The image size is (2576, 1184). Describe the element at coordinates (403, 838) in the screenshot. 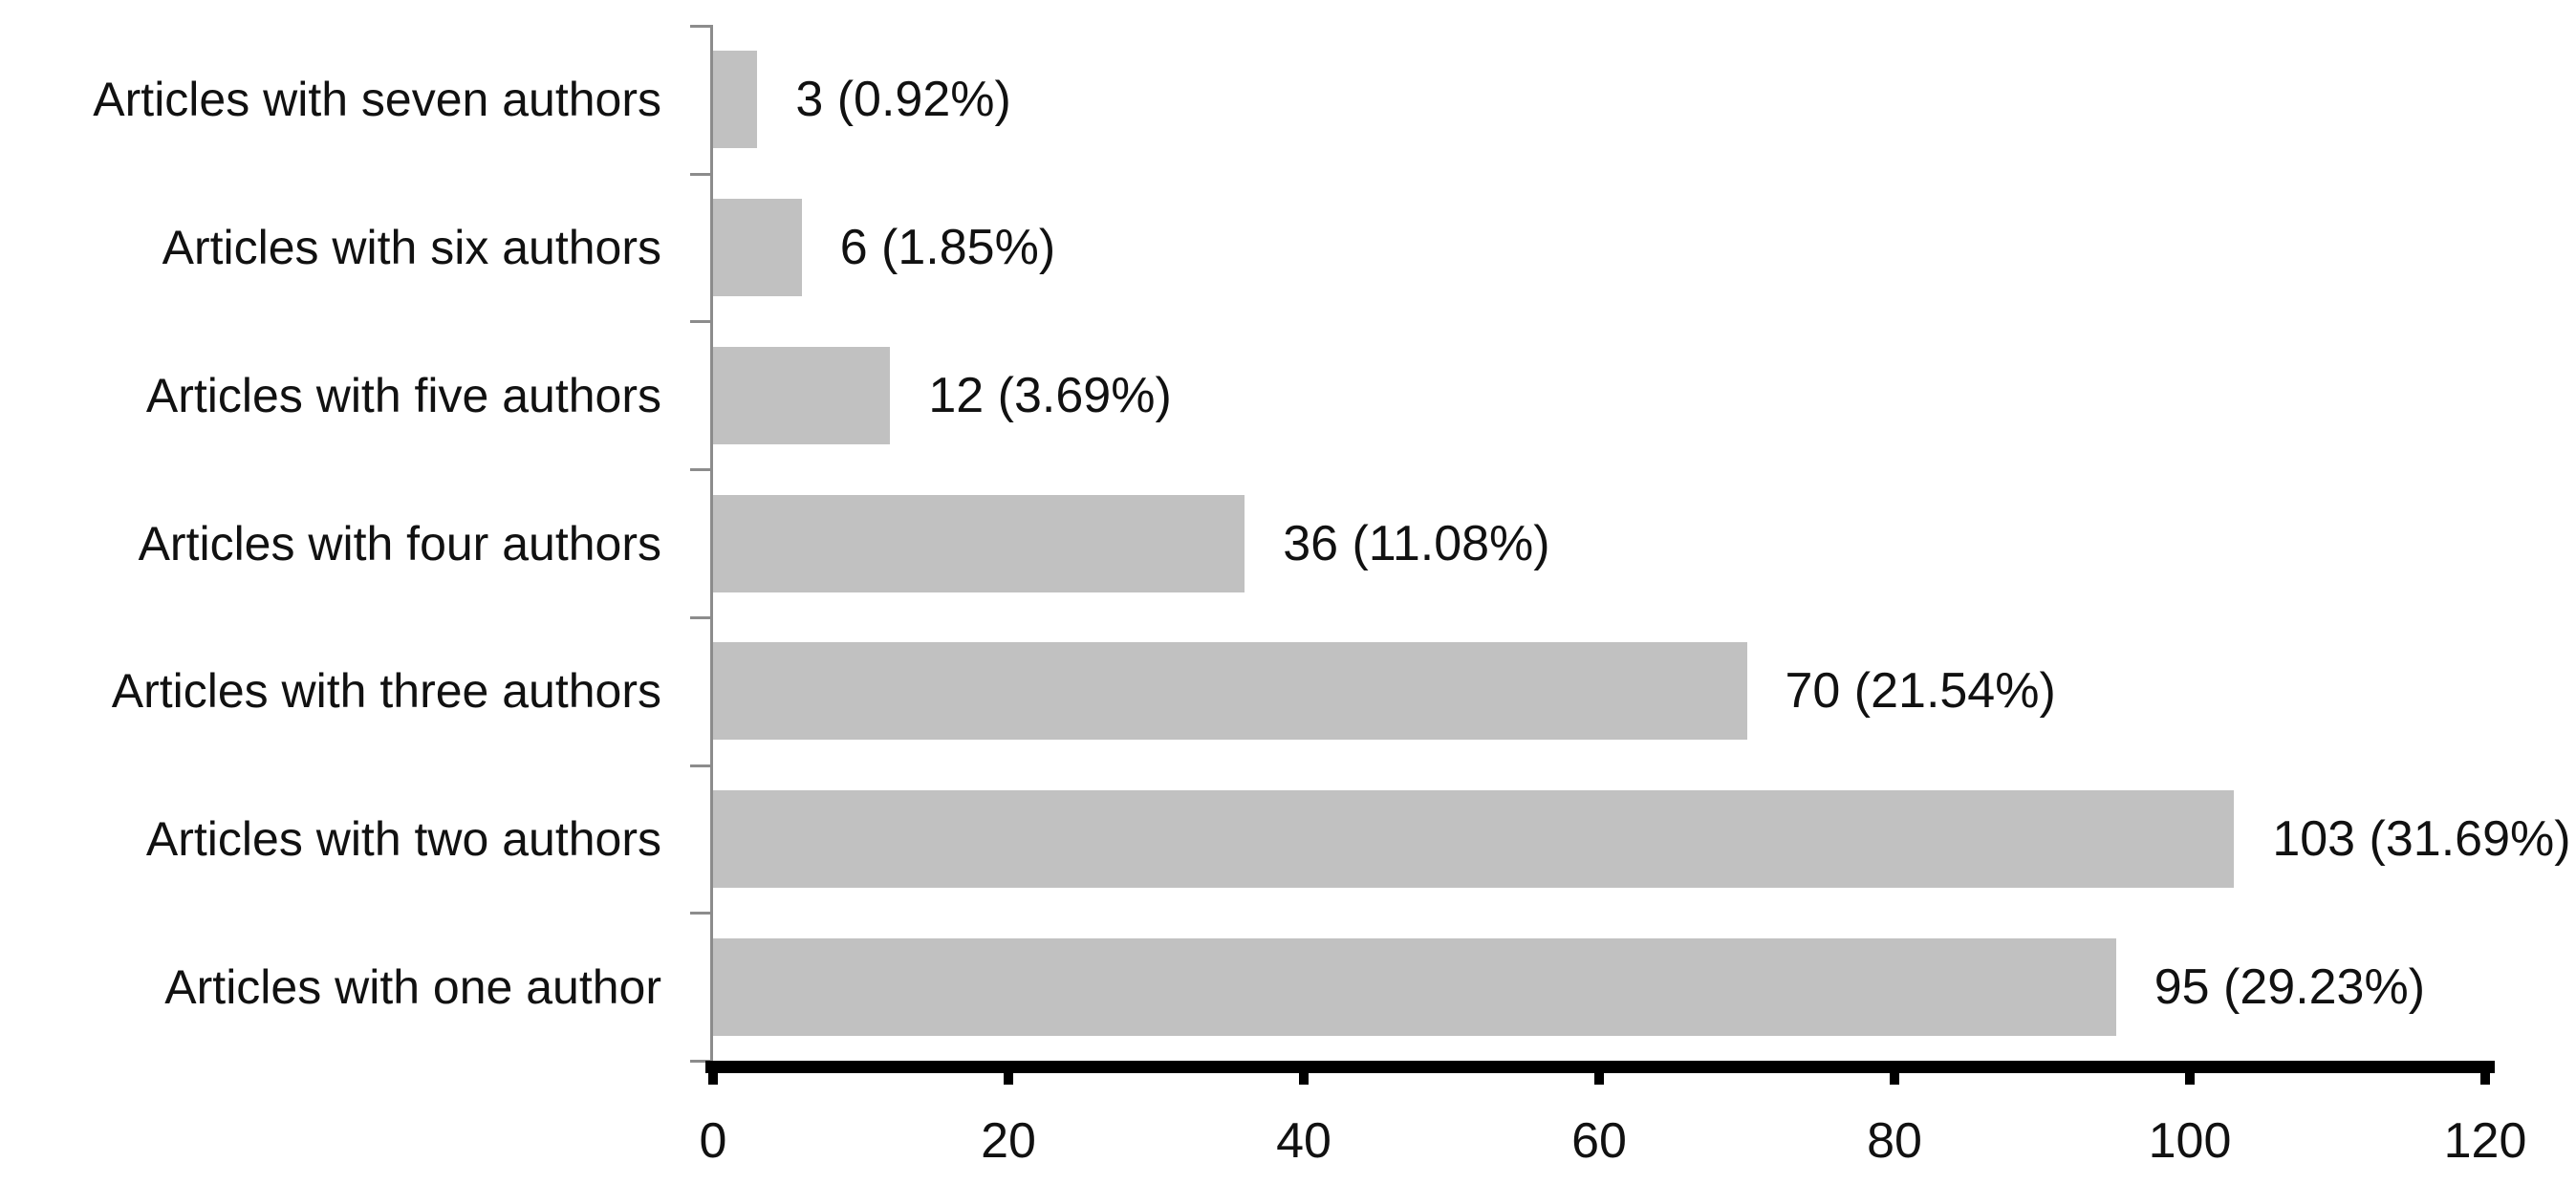

I see `category-label: Articles with two authors` at that location.